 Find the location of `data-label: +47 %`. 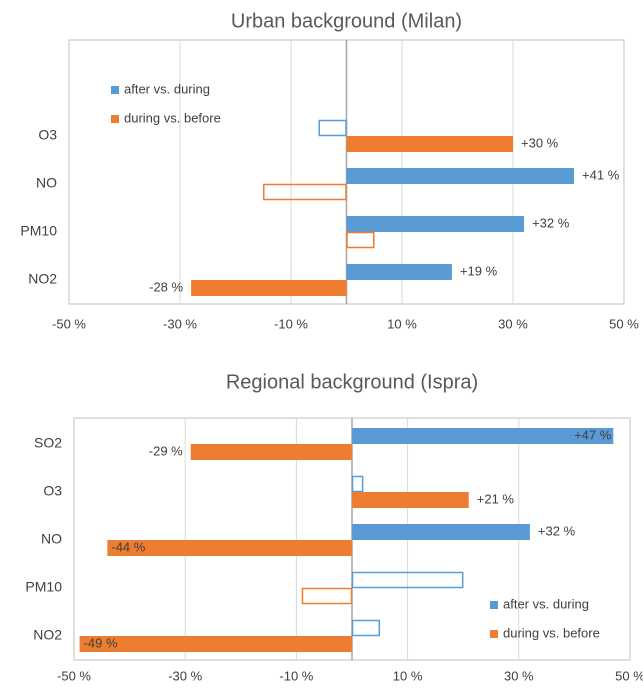

data-label: +47 % is located at coordinates (593, 434).